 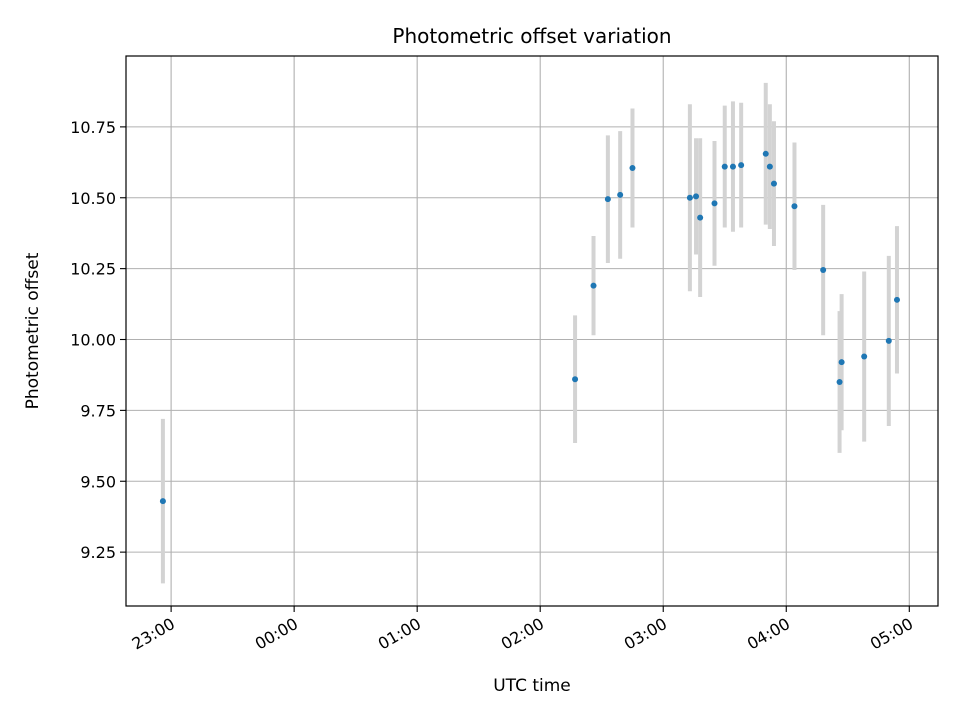 I want to click on chart-title: Photometric offset variation, so click(x=531, y=36).